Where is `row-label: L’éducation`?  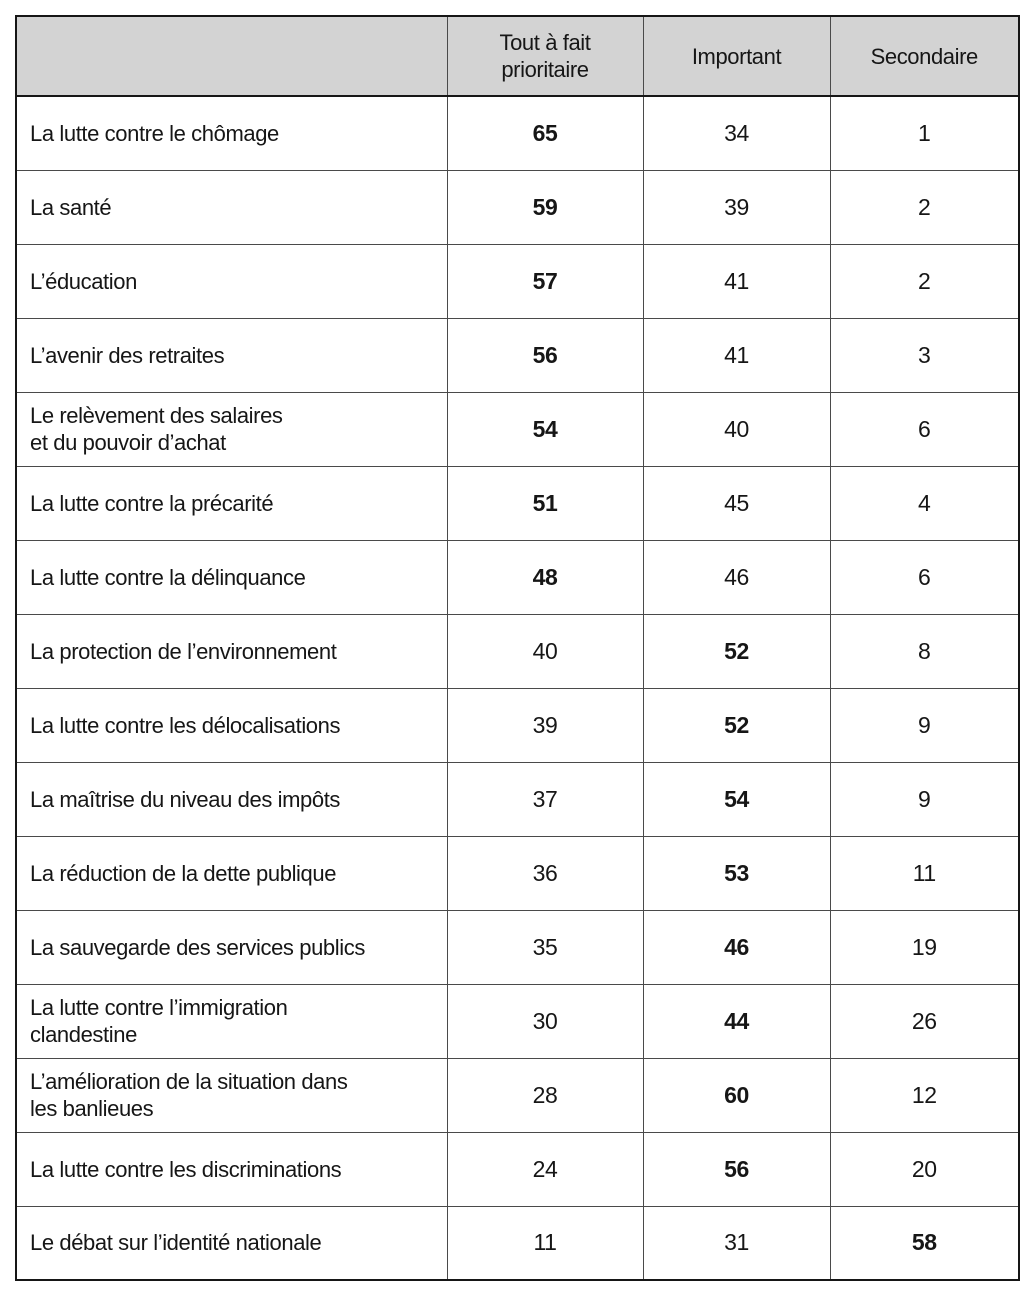 row-label: L’éducation is located at coordinates (231, 281).